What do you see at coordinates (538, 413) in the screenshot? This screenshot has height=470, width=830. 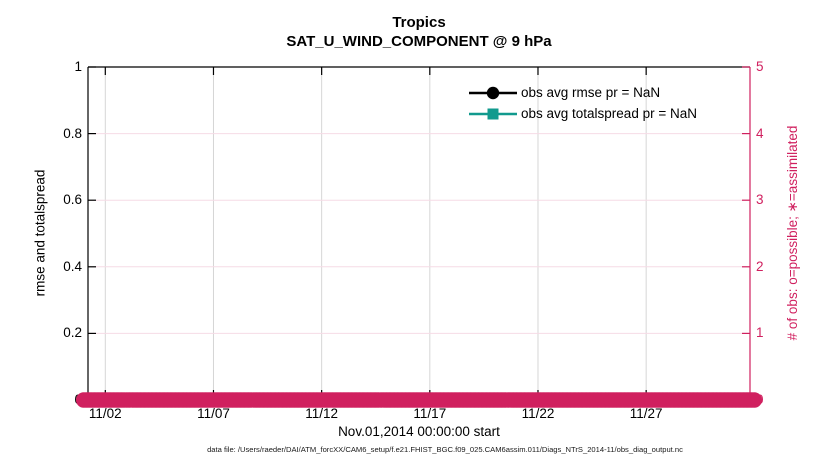 I see `xtick-label: 11/22` at bounding box center [538, 413].